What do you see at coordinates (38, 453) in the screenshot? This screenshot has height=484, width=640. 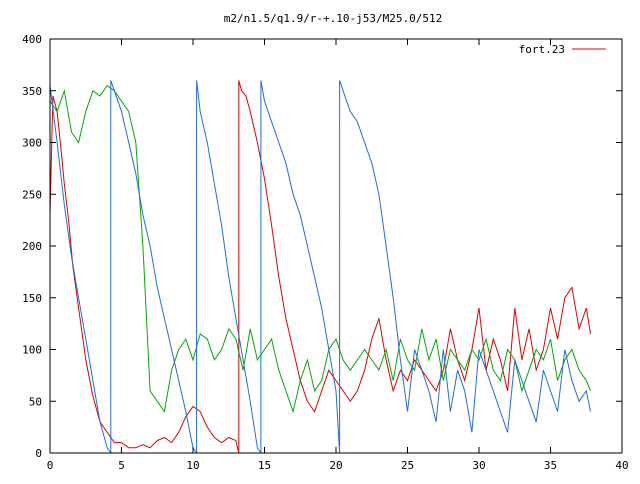 I see `y-tick-label: 0` at bounding box center [38, 453].